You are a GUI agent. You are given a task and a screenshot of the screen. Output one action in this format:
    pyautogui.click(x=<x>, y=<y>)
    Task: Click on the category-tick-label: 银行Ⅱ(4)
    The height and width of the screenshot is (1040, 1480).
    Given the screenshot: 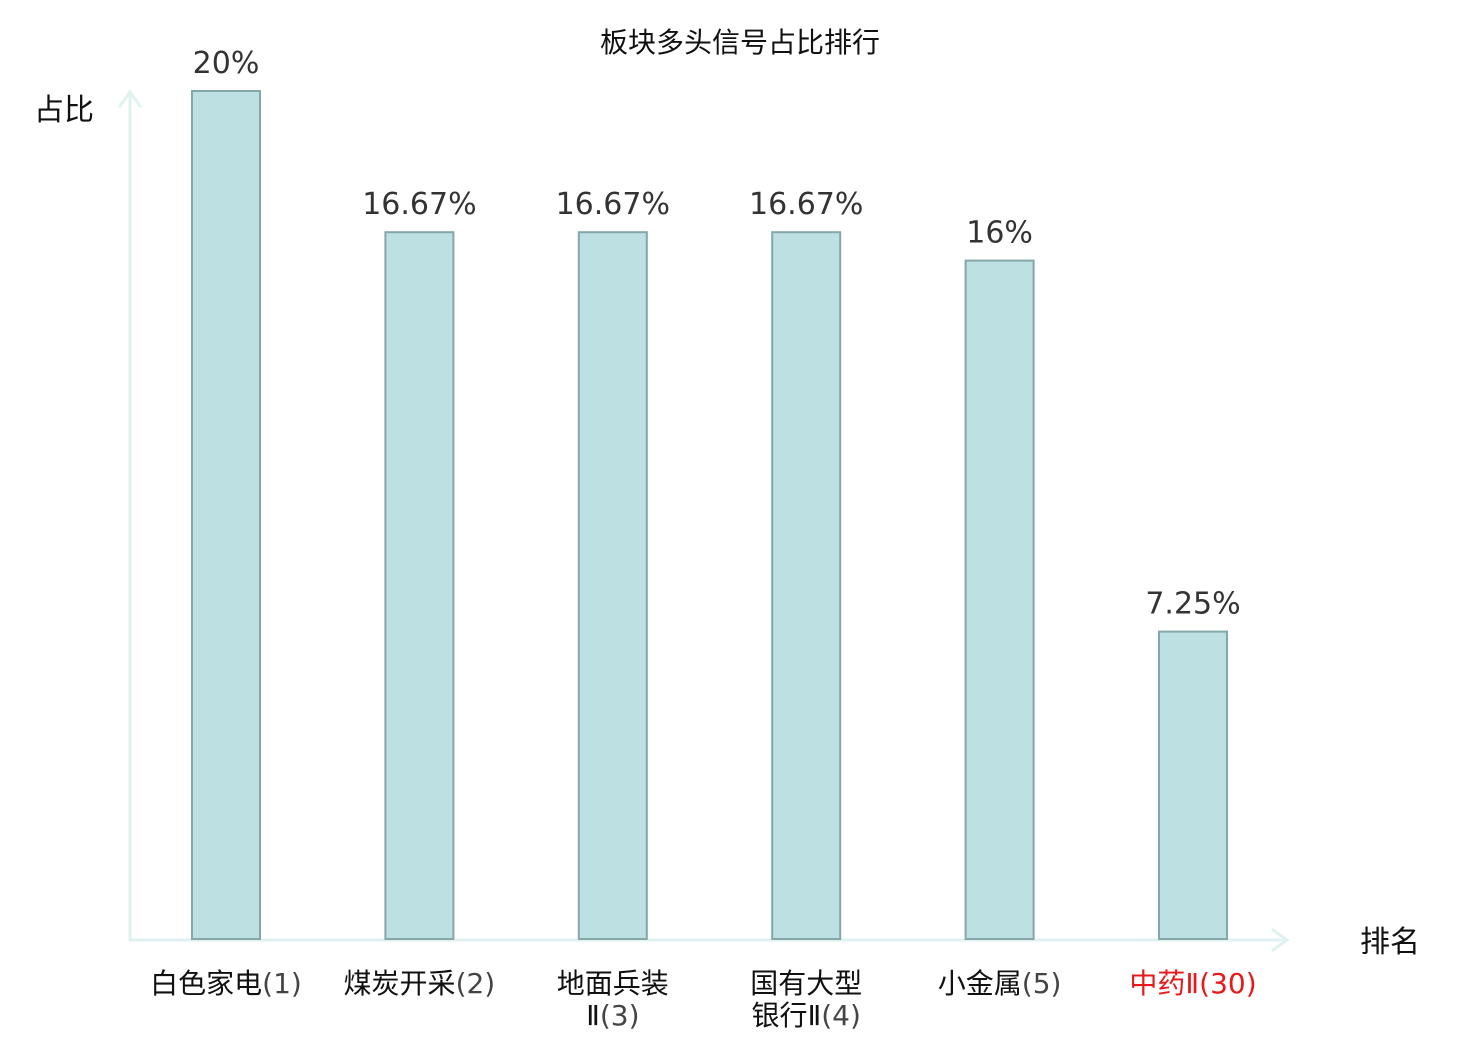 What is the action you would take?
    pyautogui.click(x=805, y=1015)
    